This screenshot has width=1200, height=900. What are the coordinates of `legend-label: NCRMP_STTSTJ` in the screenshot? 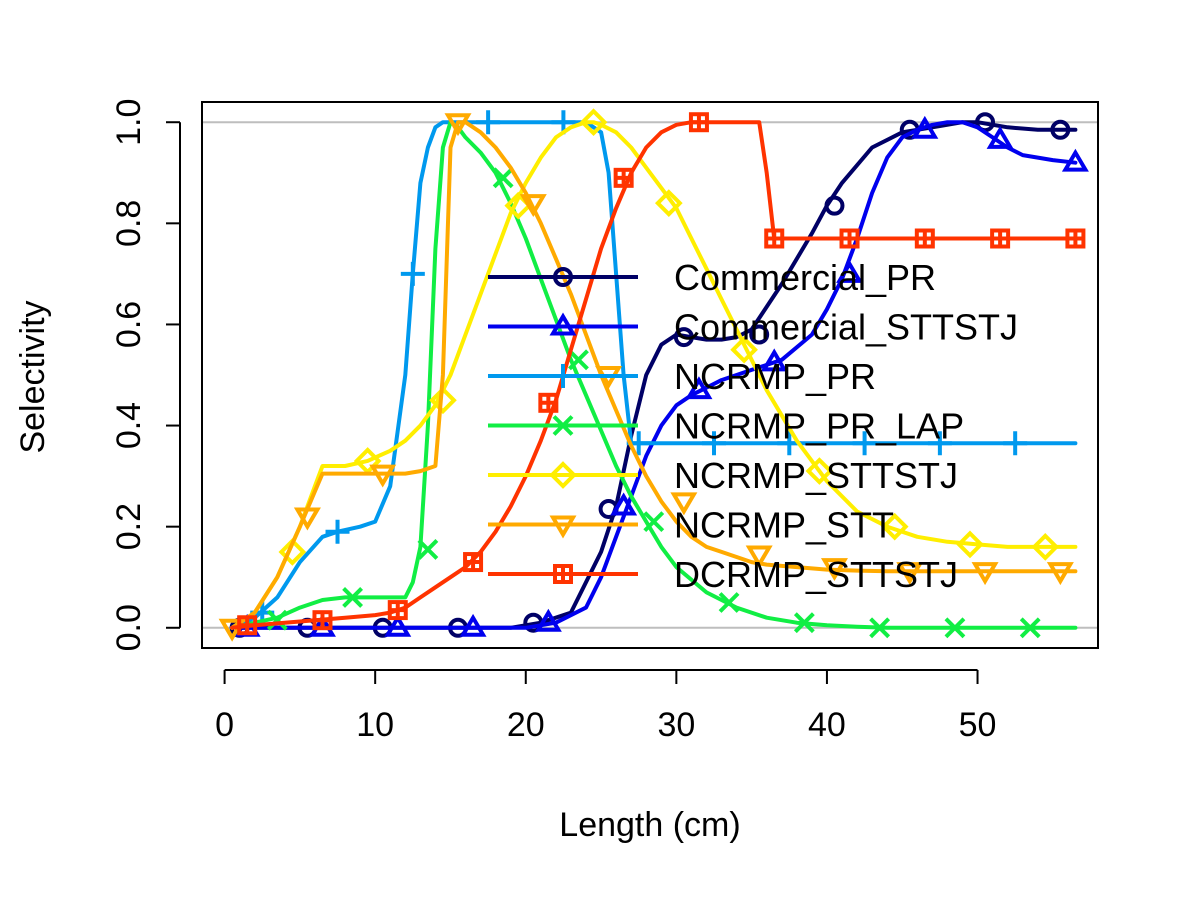 It's located at (816, 475).